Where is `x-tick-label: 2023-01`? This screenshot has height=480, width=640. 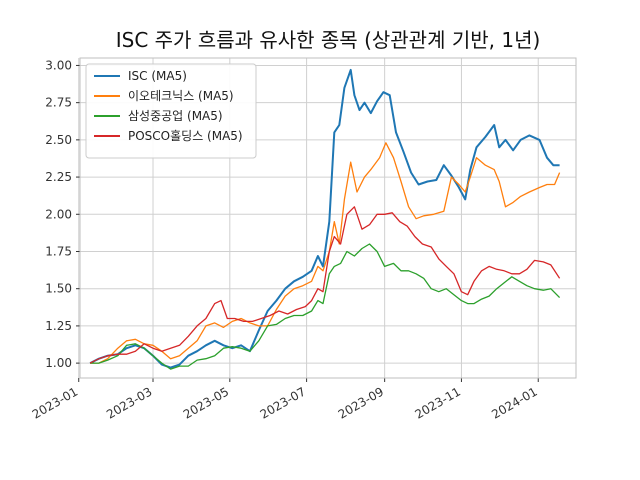
x-tick-label: 2023-01 is located at coordinates (55, 402).